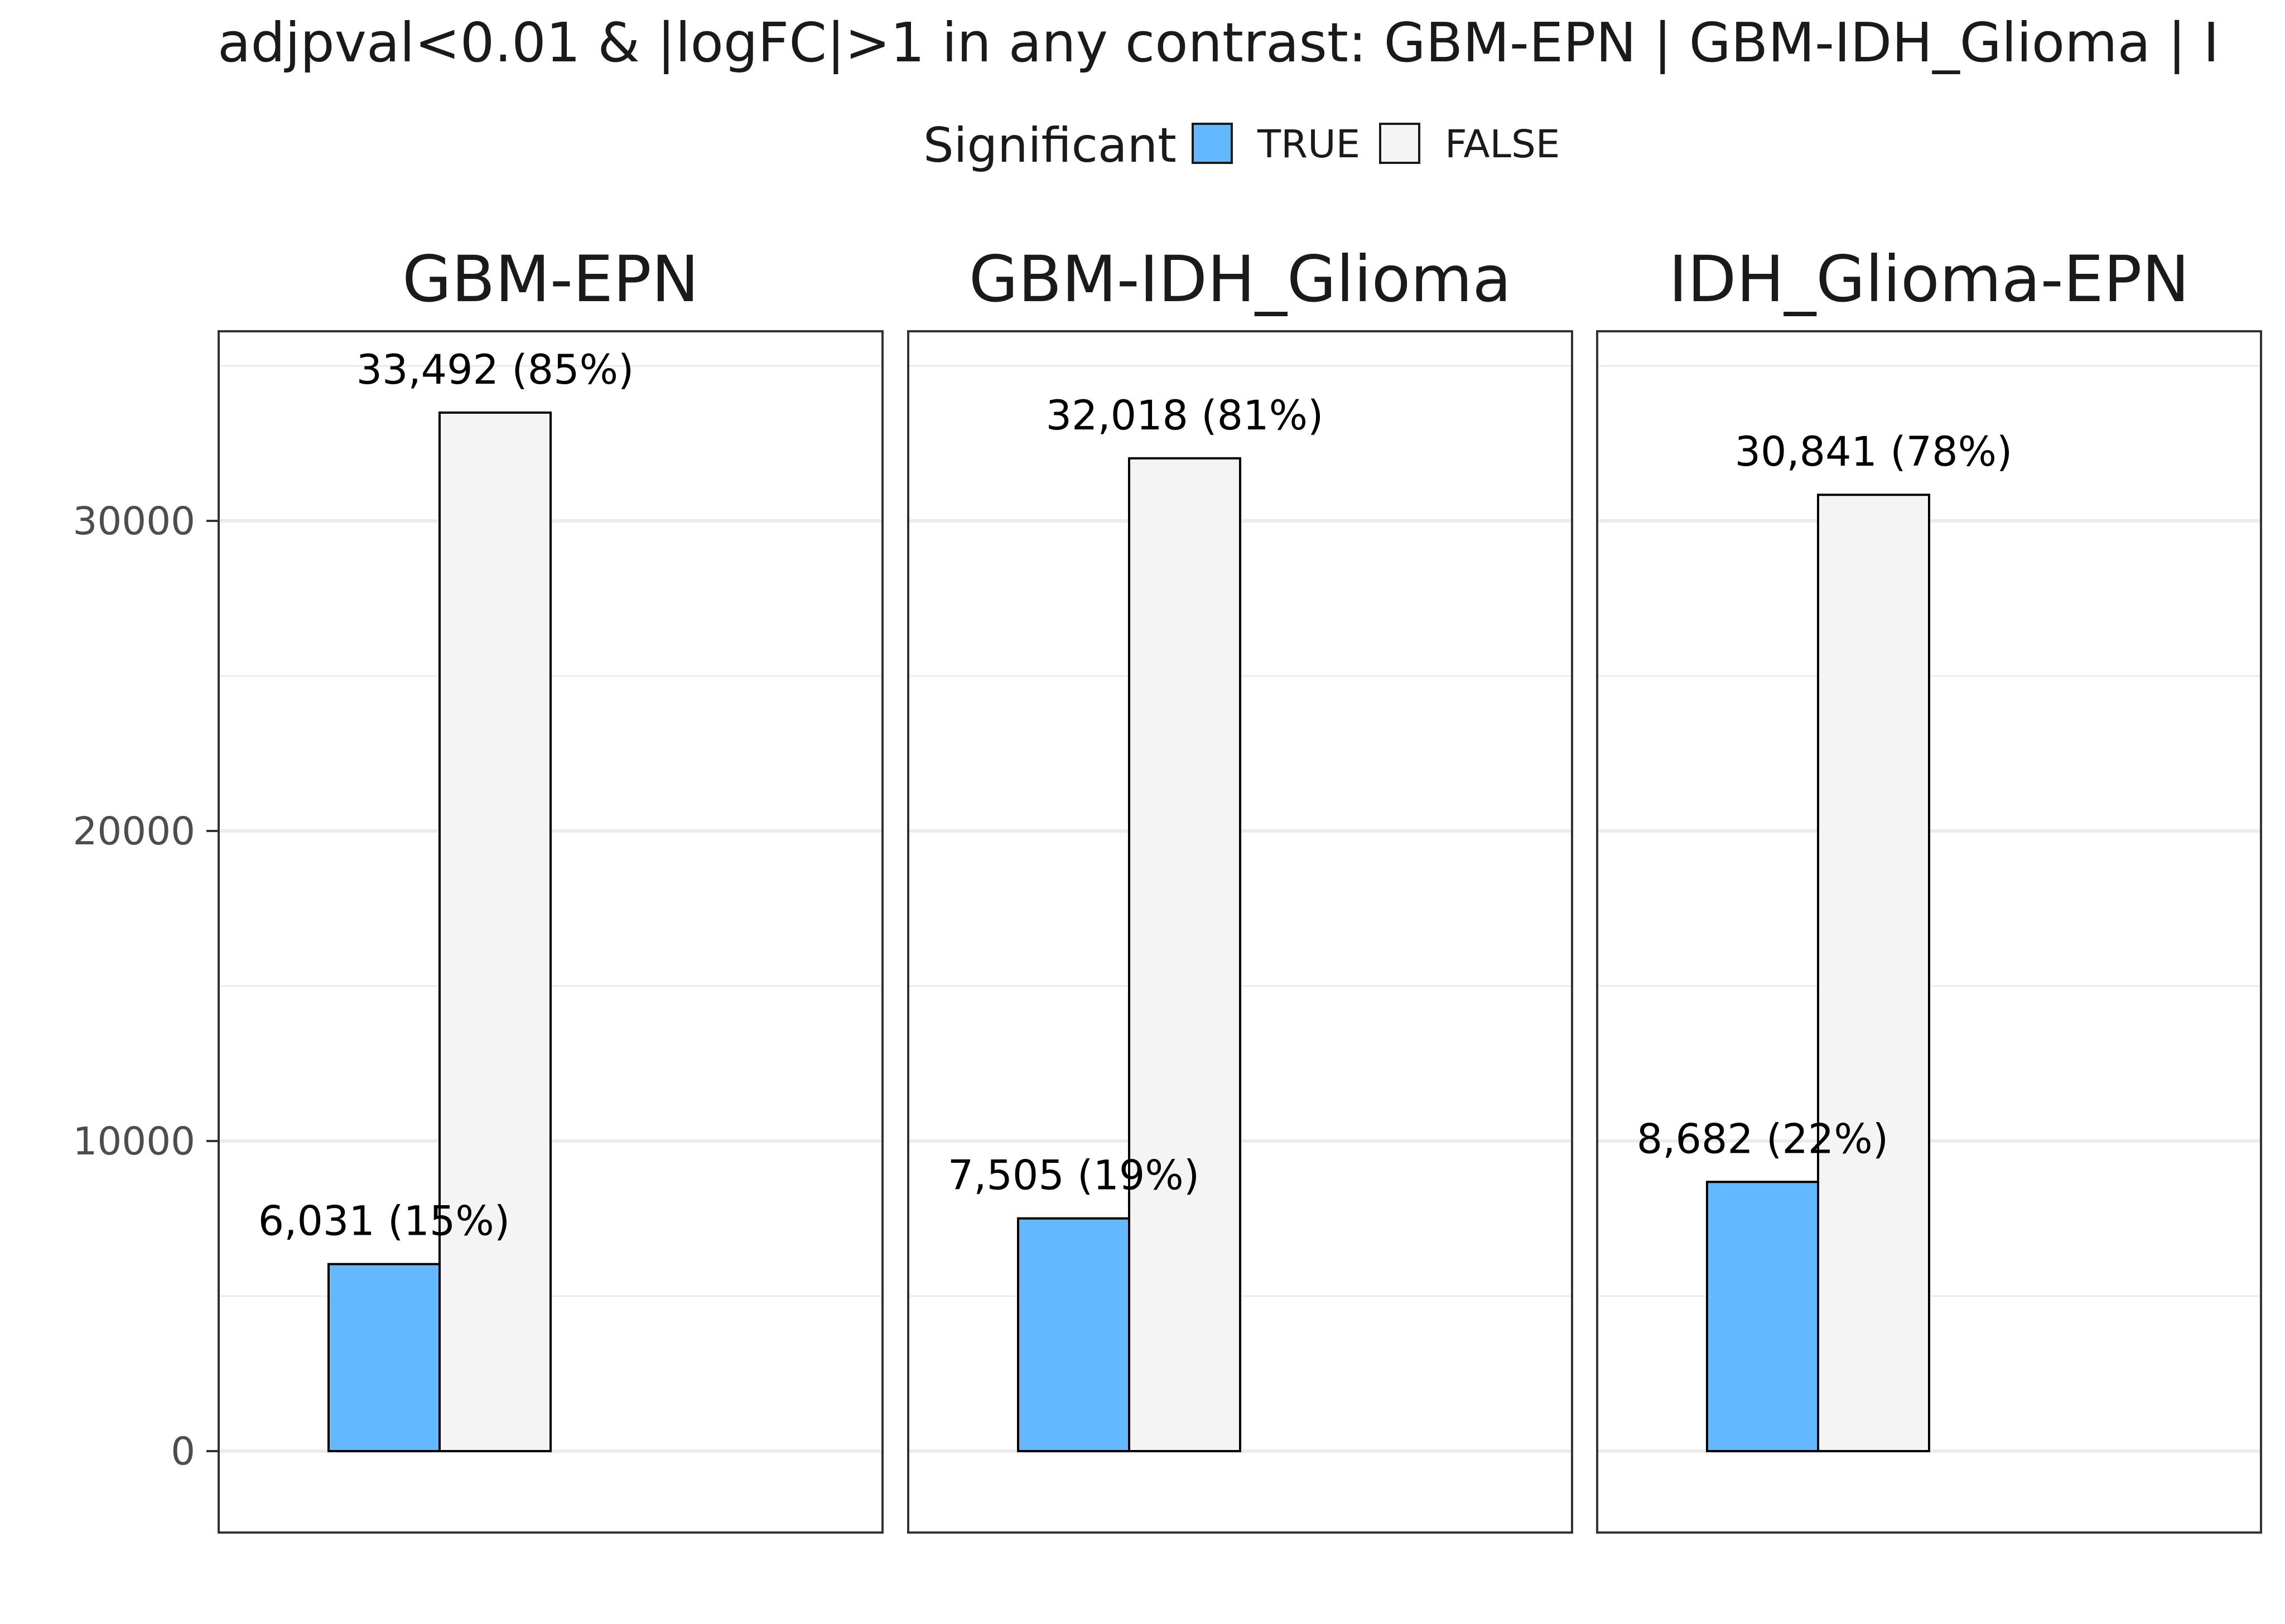 This screenshot has width=2285, height=1624. I want to click on legend-label-false: FALSE, so click(1503, 145).